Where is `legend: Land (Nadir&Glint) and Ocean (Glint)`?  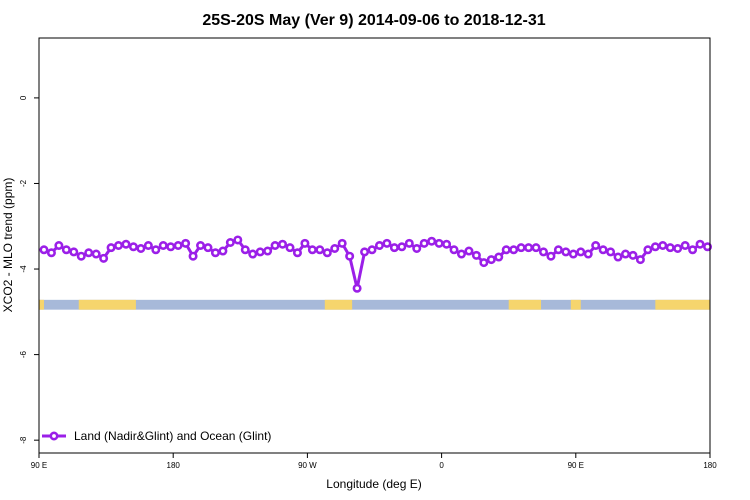 legend: Land (Nadir&Glint) and Ocean (Glint) is located at coordinates (156, 436).